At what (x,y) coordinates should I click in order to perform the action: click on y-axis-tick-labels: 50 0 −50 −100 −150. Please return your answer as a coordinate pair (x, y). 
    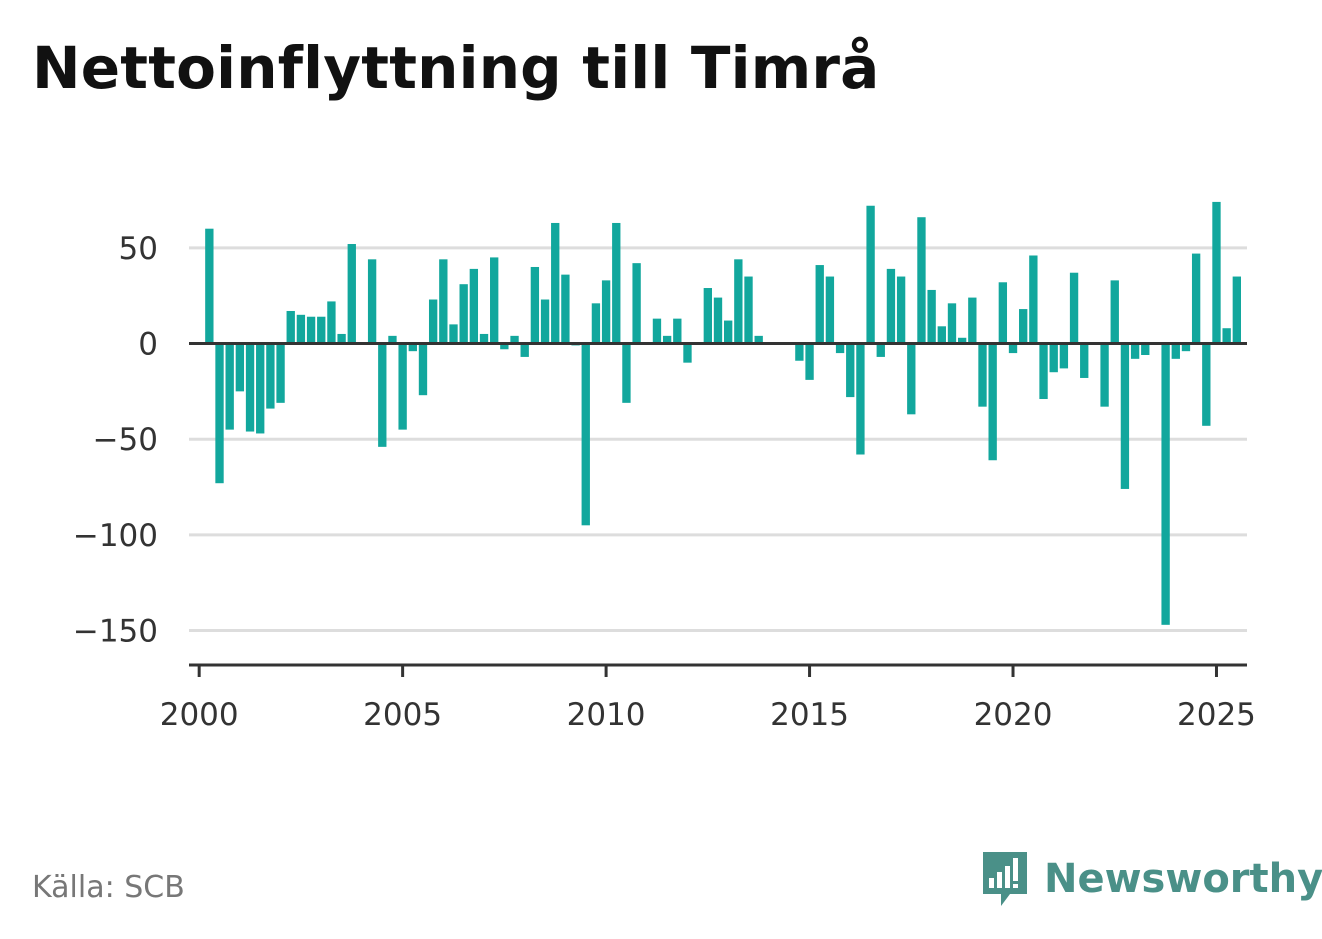
    Looking at the image, I should click on (115, 440).